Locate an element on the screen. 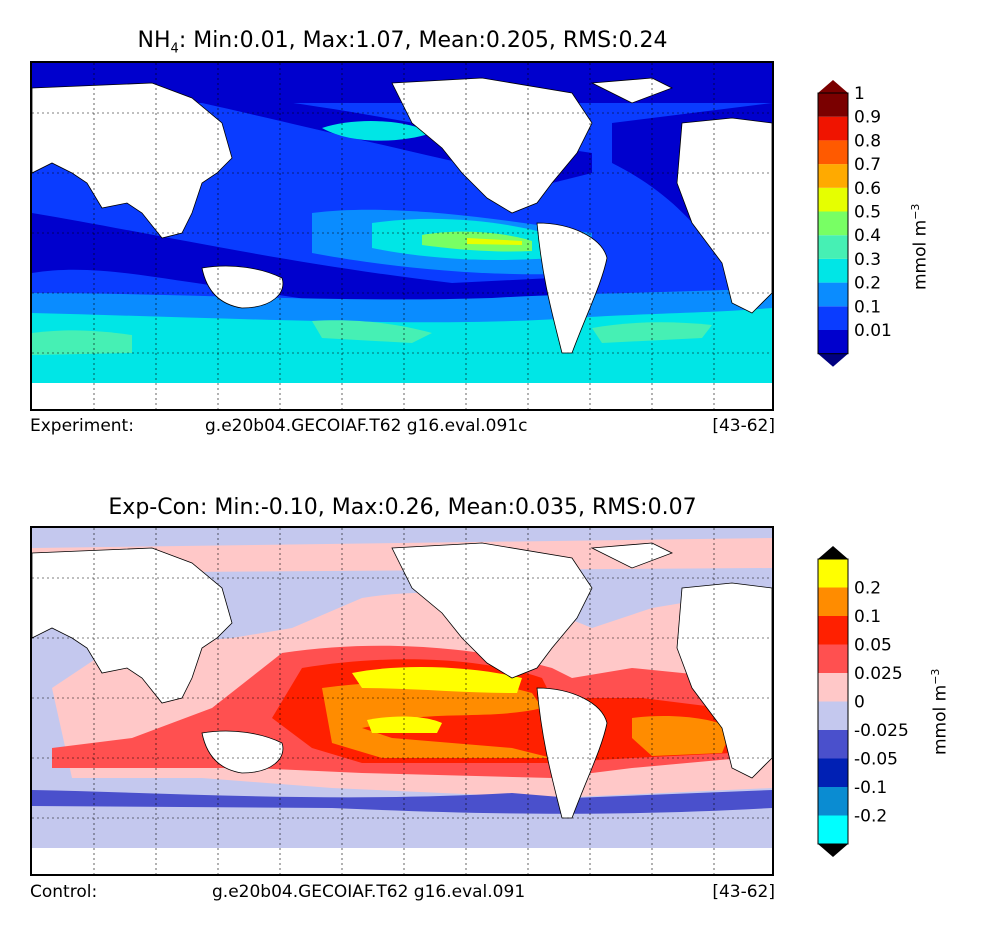  panel1-colorbar-tick-label: 0.01 is located at coordinates (873, 331).